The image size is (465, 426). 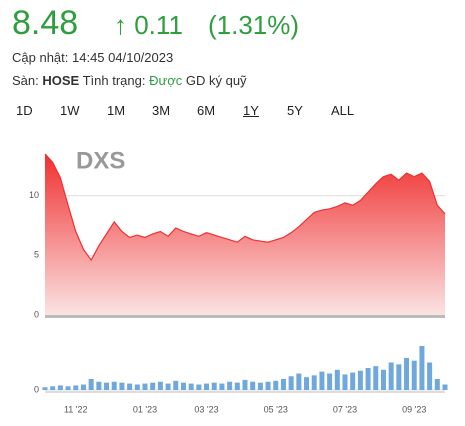 I want to click on y-tick-label: 10, so click(x=34, y=195).